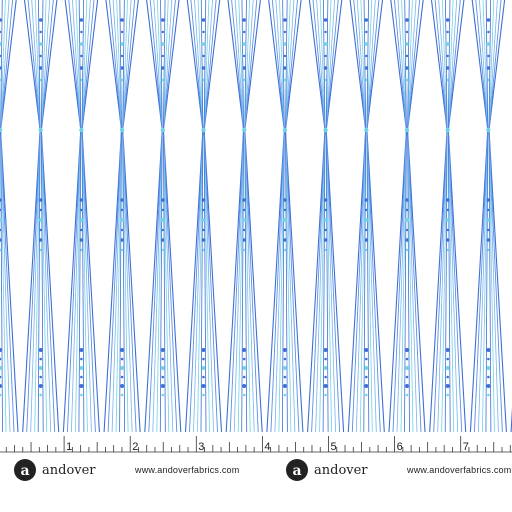 Image resolution: width=512 pixels, height=512 pixels. What do you see at coordinates (201, 447) in the screenshot?
I see `ruler-label: 3` at bounding box center [201, 447].